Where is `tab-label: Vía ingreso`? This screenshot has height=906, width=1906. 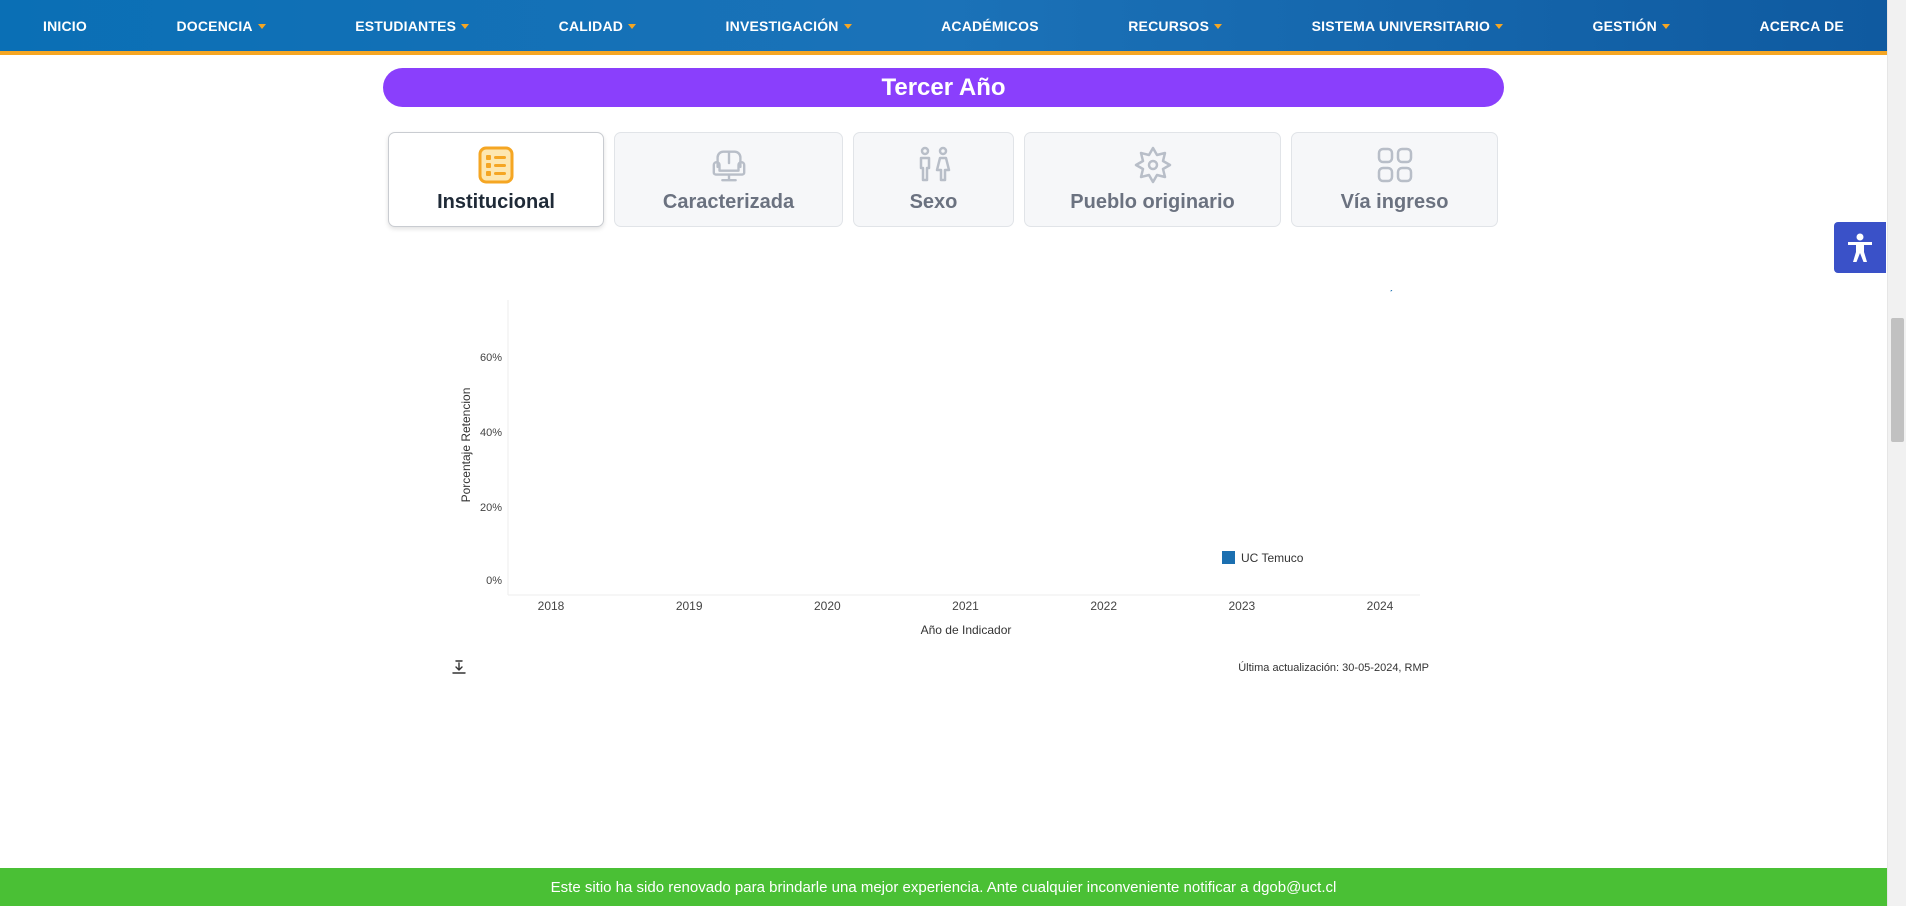
tab-label: Vía ingreso is located at coordinates (1394, 202).